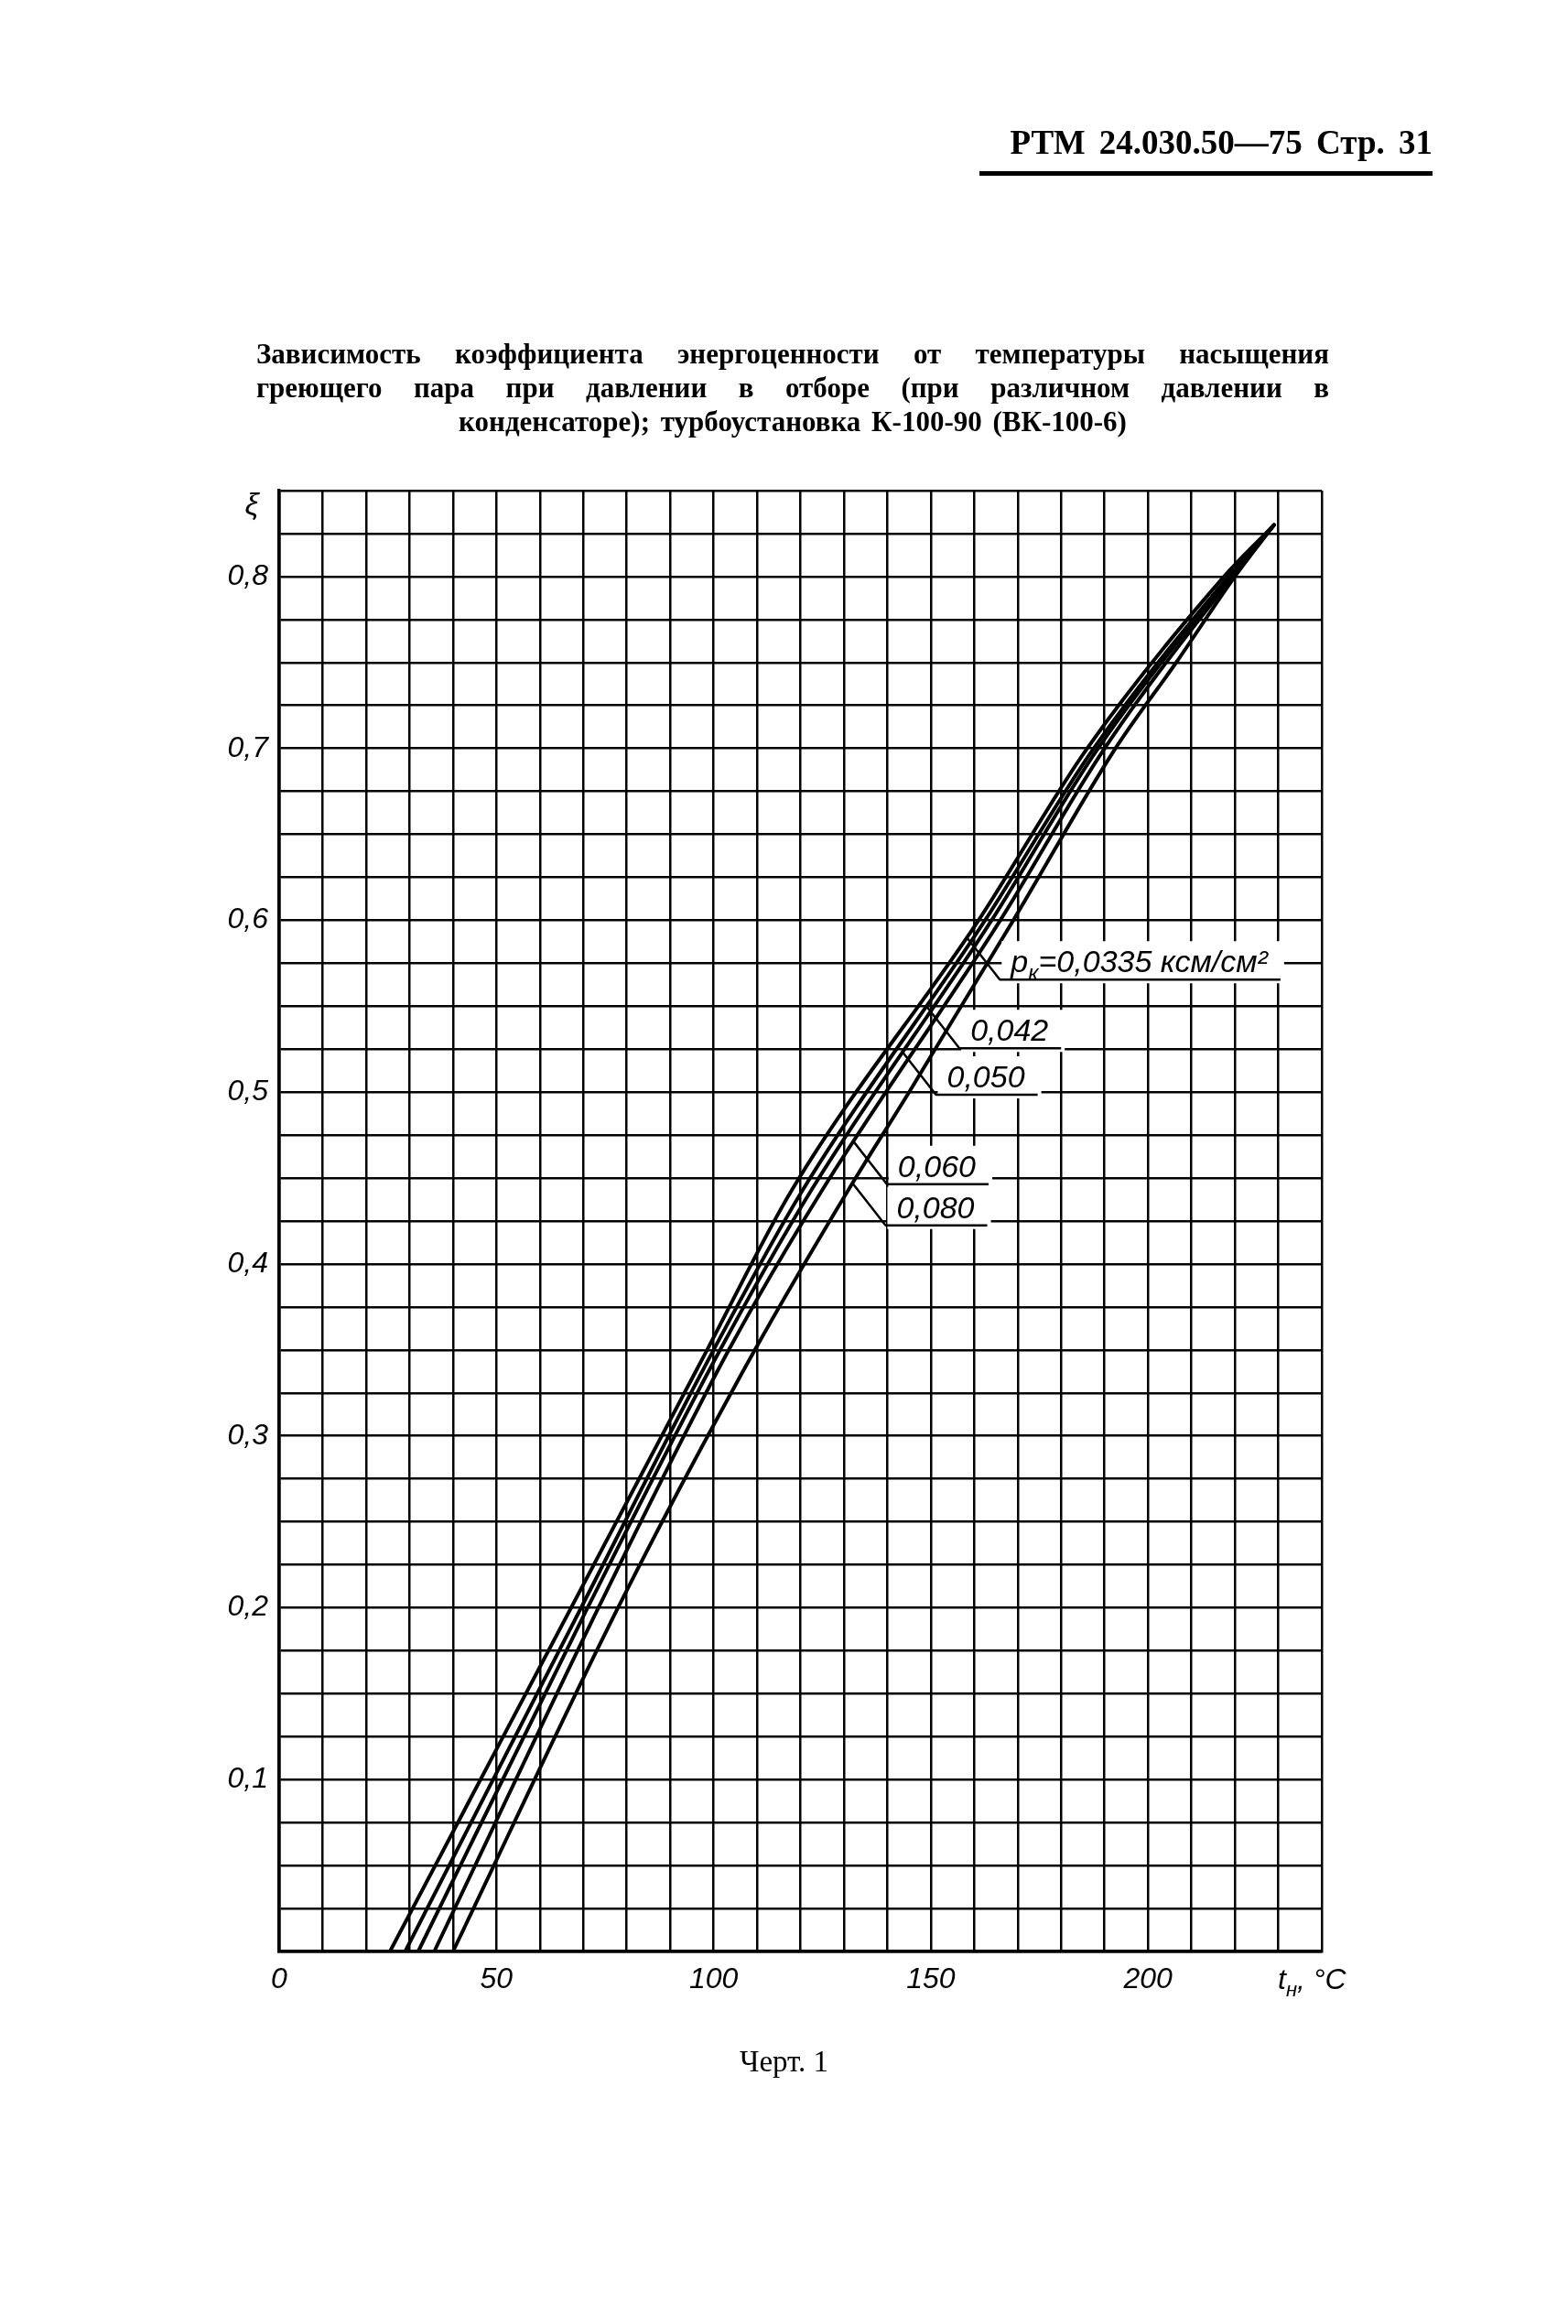 This screenshot has height=2324, width=1568. What do you see at coordinates (280, 1978) in the screenshot?
I see `x-tick-label: 0` at bounding box center [280, 1978].